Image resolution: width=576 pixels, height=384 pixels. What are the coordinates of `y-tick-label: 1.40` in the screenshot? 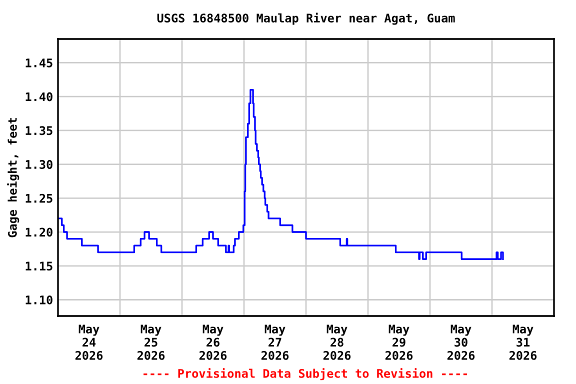 It's located at (39, 97).